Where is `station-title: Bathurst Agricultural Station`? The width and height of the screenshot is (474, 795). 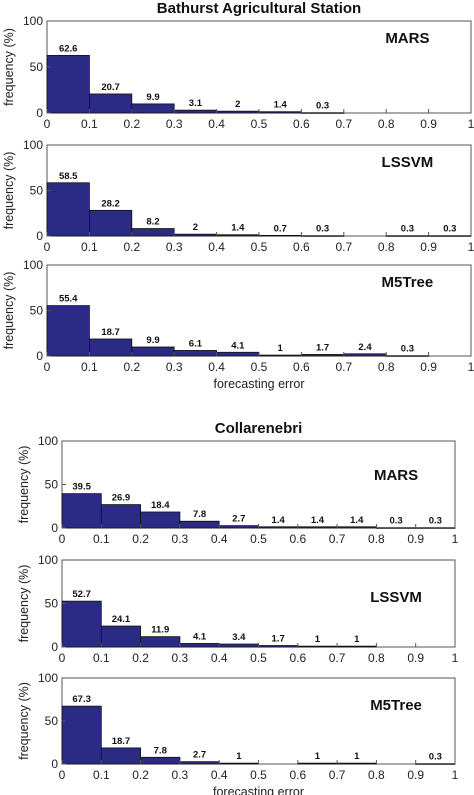 station-title: Bathurst Agricultural Station is located at coordinates (259, 8).